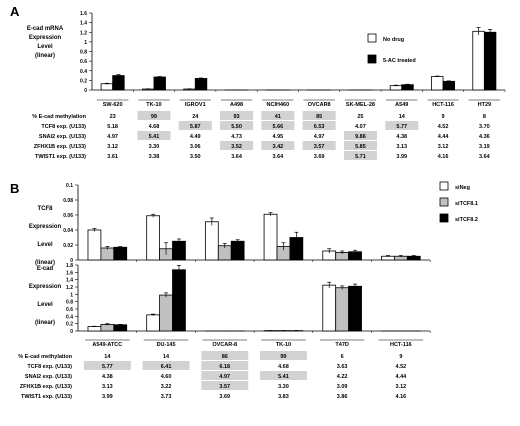 This screenshot has height=426, width=520. I want to click on a-table-cell: 6.53, so click(319, 127).